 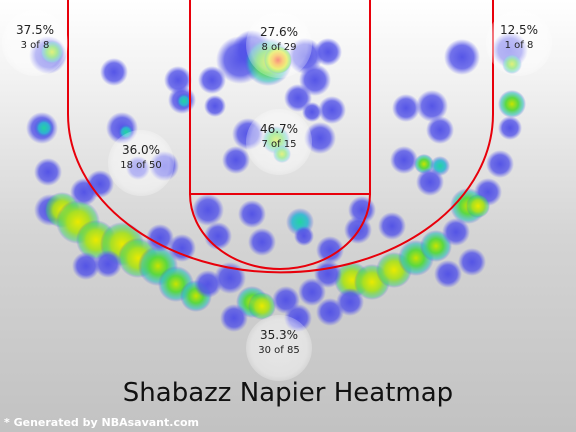 What do you see at coordinates (280, 231) in the screenshot?
I see `free-throw-circle` at bounding box center [280, 231].